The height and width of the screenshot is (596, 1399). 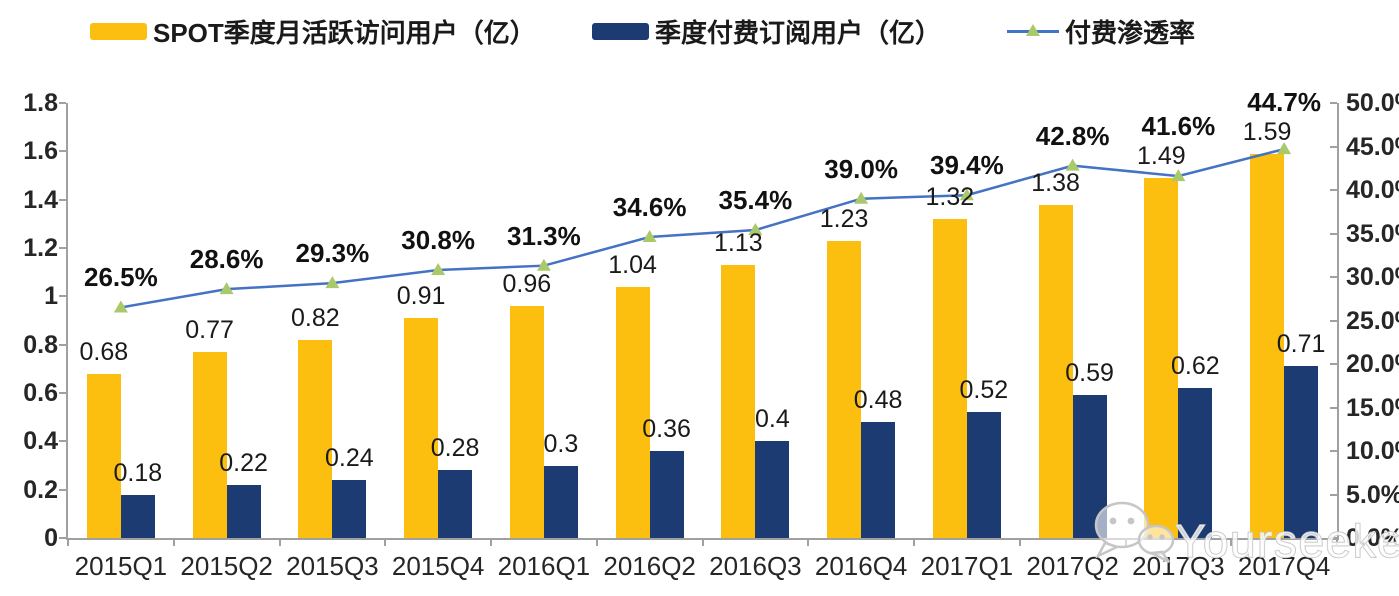 I want to click on penetration-legend-label: 付费渗透率, so click(x=1130, y=32).